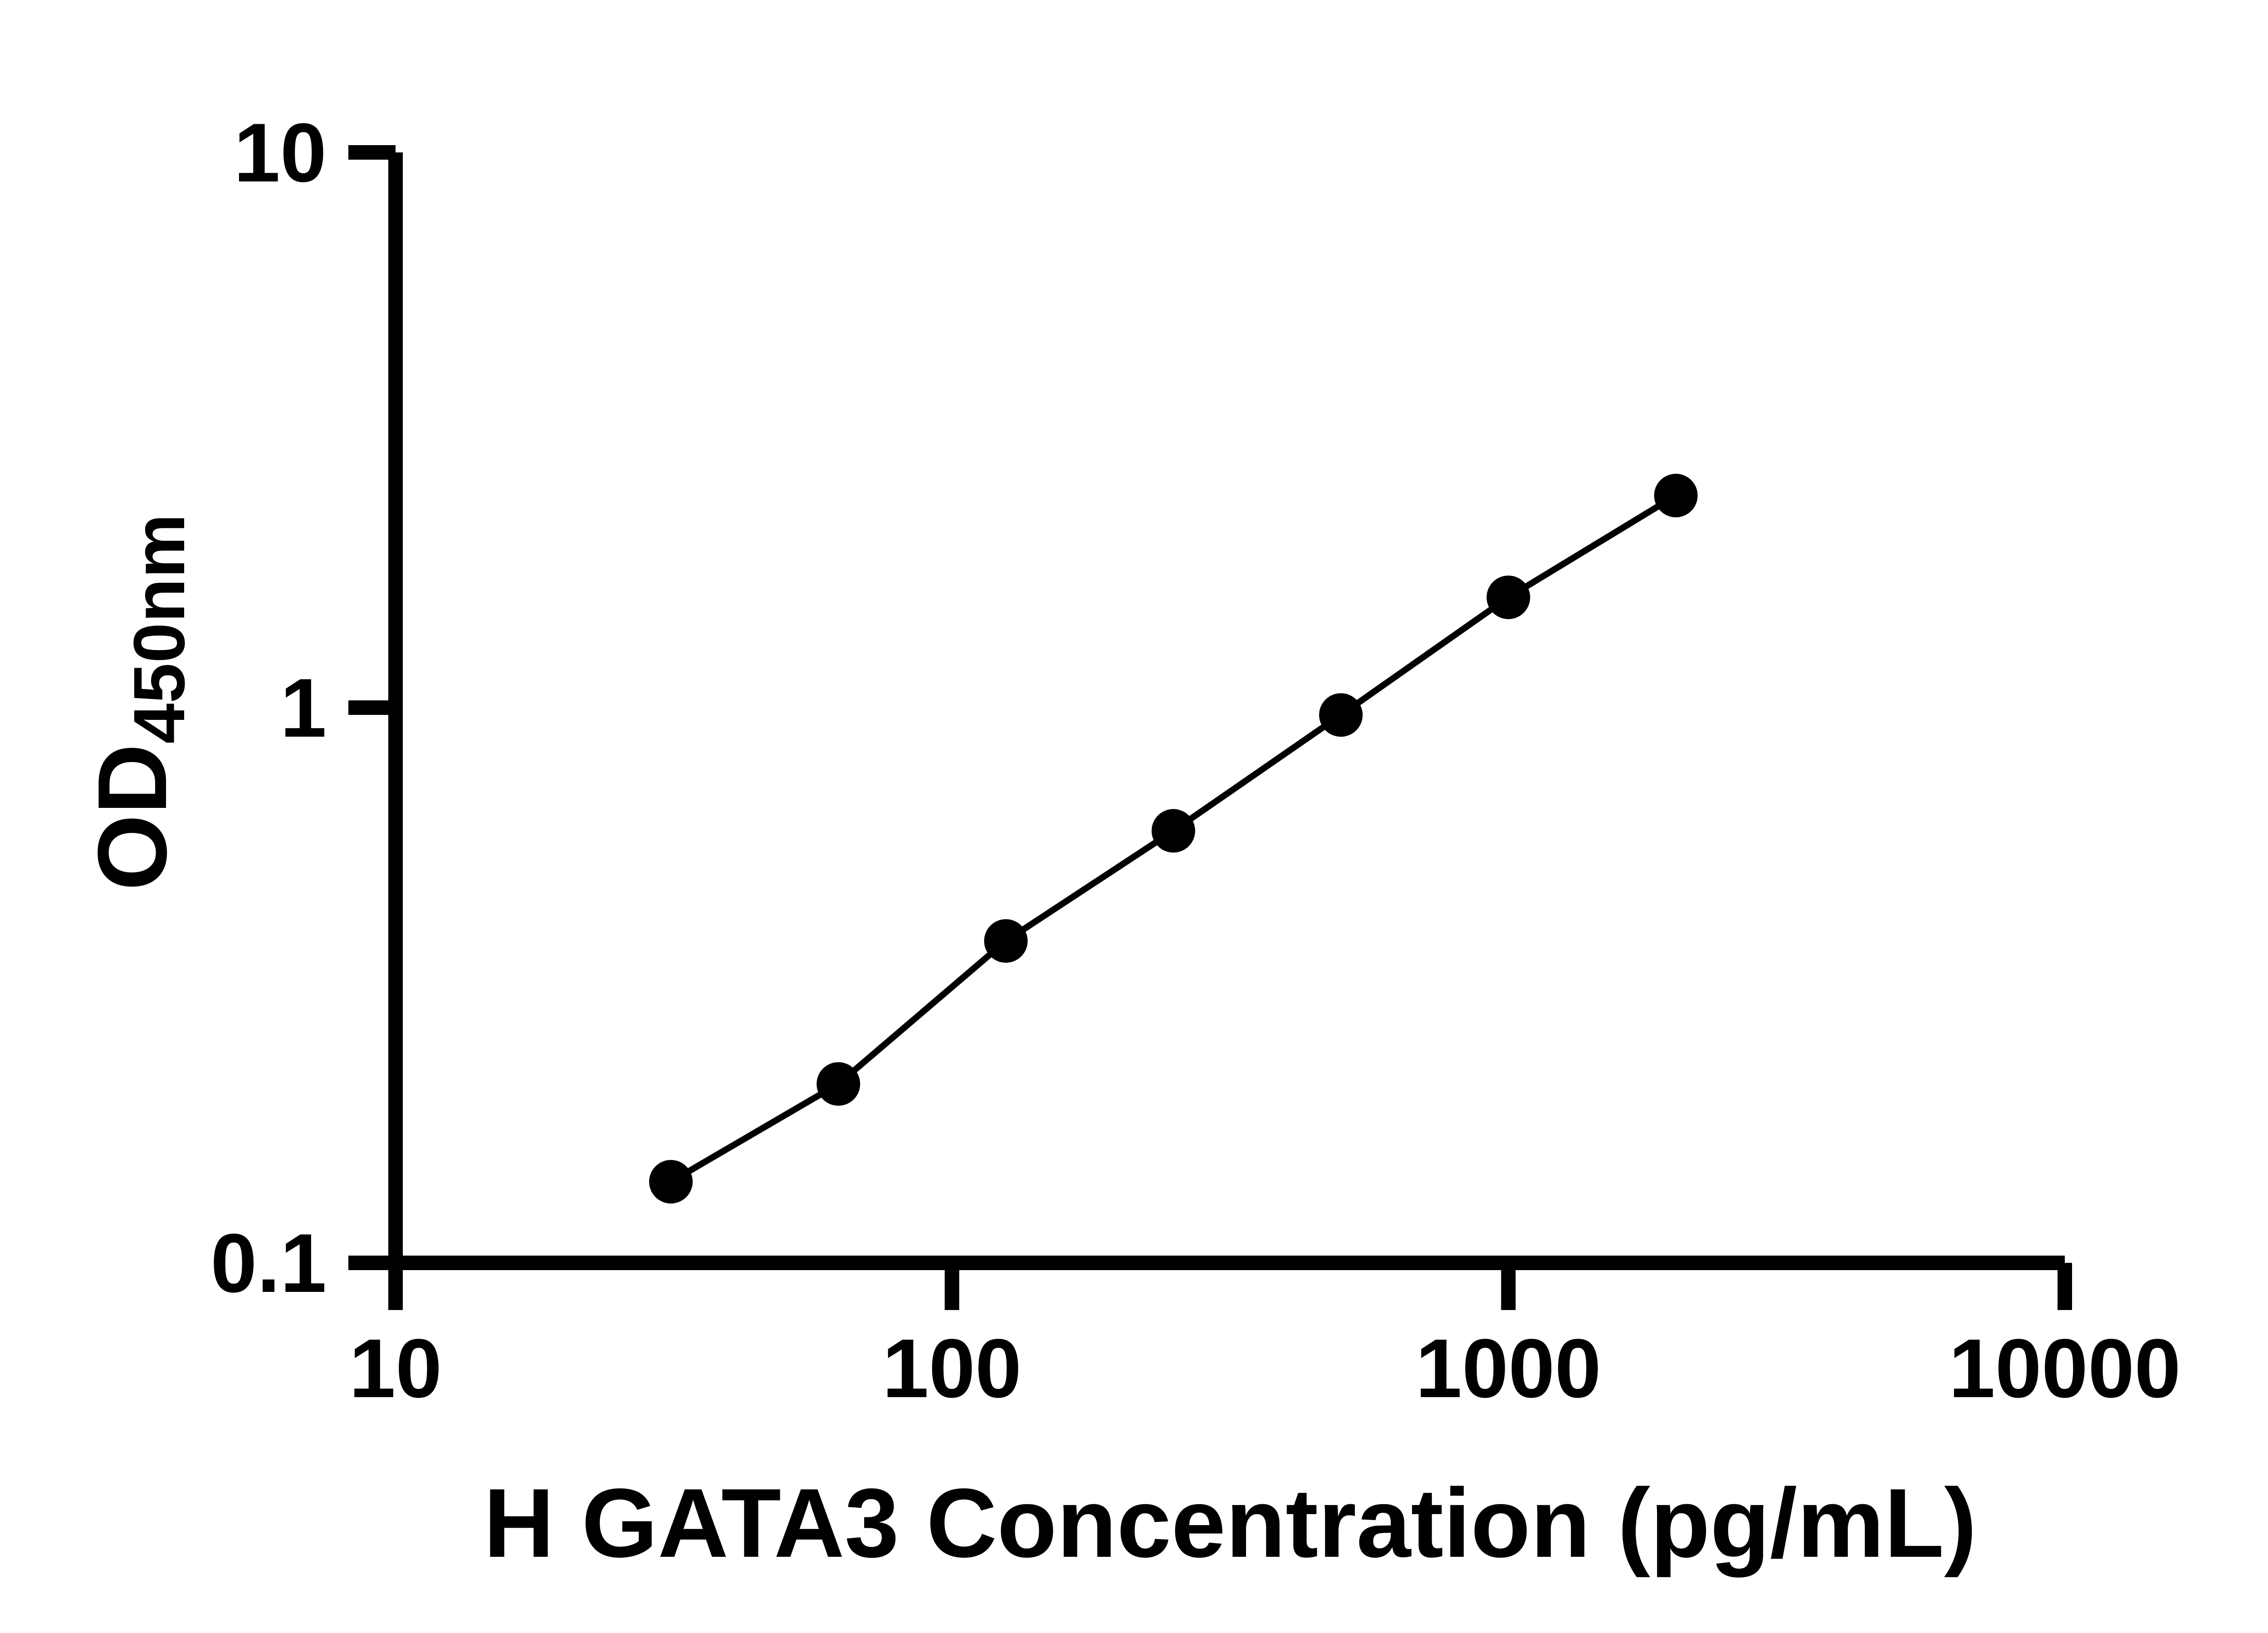 The width and height of the screenshot is (2268, 1633). What do you see at coordinates (1509, 1368) in the screenshot?
I see `x-tick-label: 1000` at bounding box center [1509, 1368].